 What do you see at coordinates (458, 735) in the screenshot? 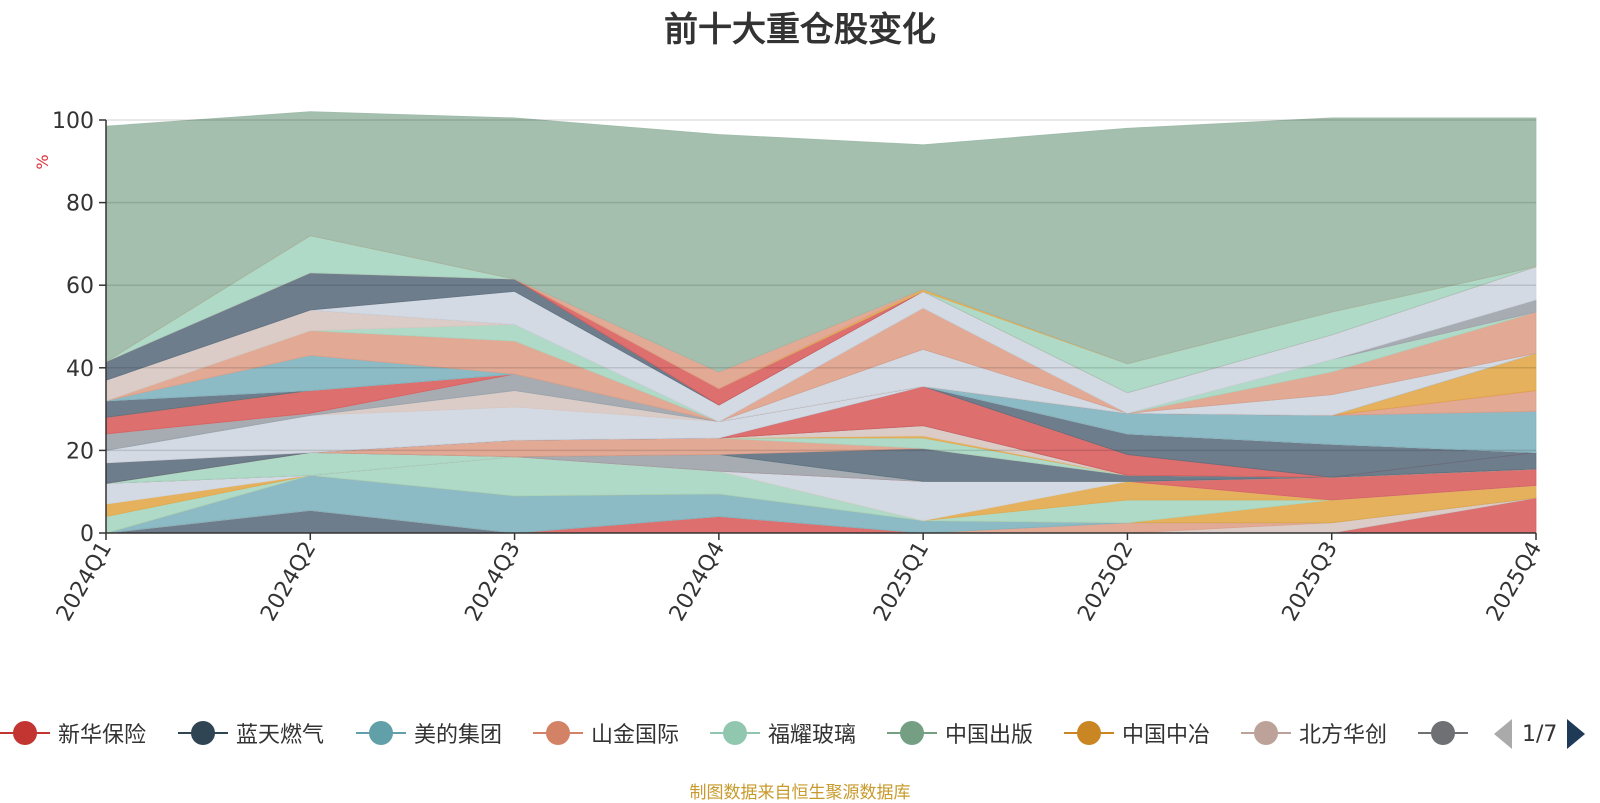
I see `legend-label: 美的集团` at bounding box center [458, 735].